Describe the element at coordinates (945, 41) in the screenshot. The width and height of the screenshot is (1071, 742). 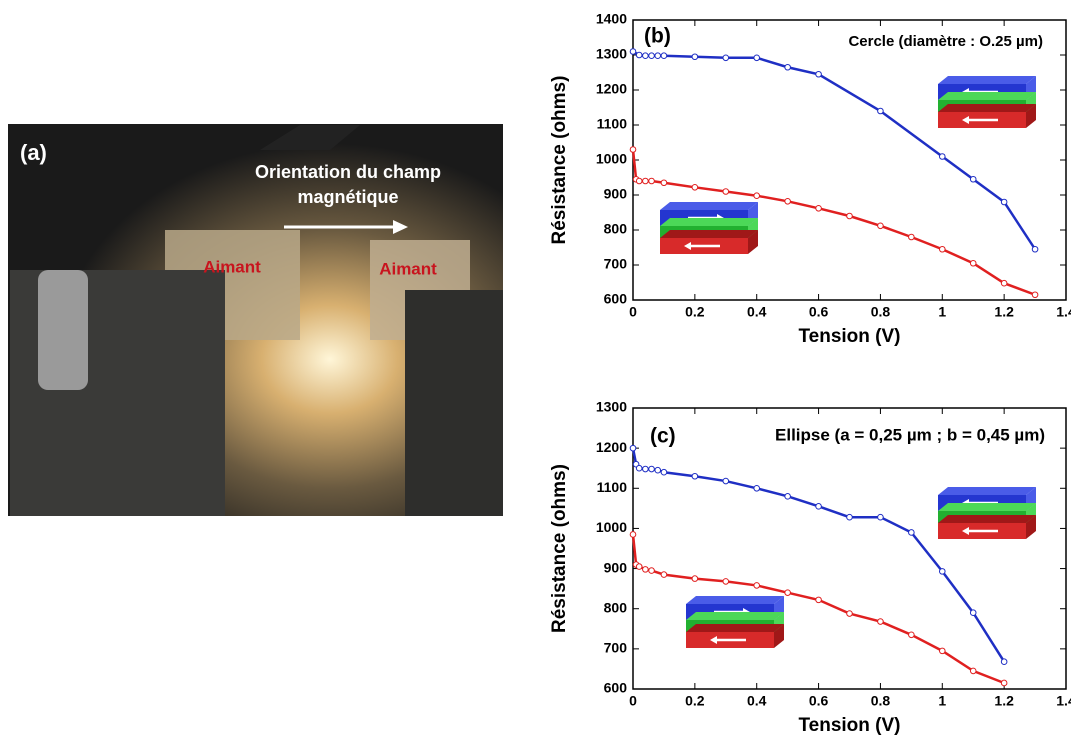
I see `annotation: Cercle (diamètre : O.25 µm)` at that location.